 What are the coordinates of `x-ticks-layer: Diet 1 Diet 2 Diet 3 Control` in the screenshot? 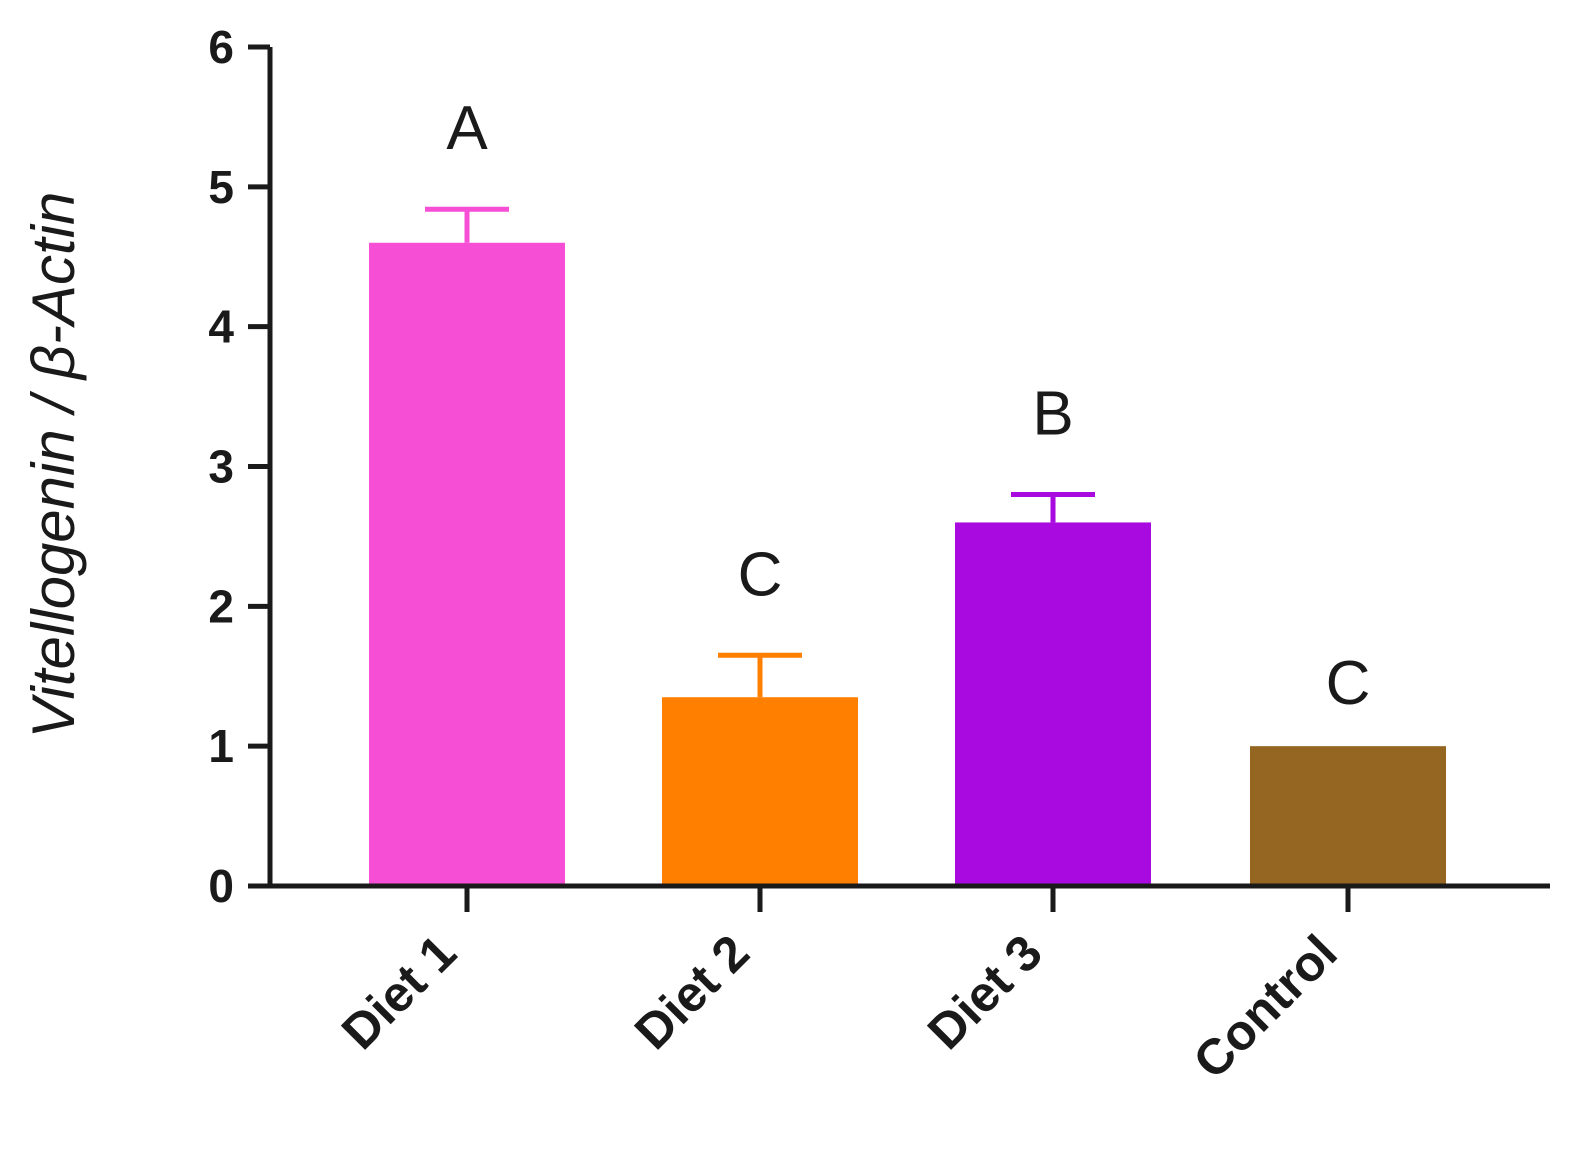 It's located at (841, 987).